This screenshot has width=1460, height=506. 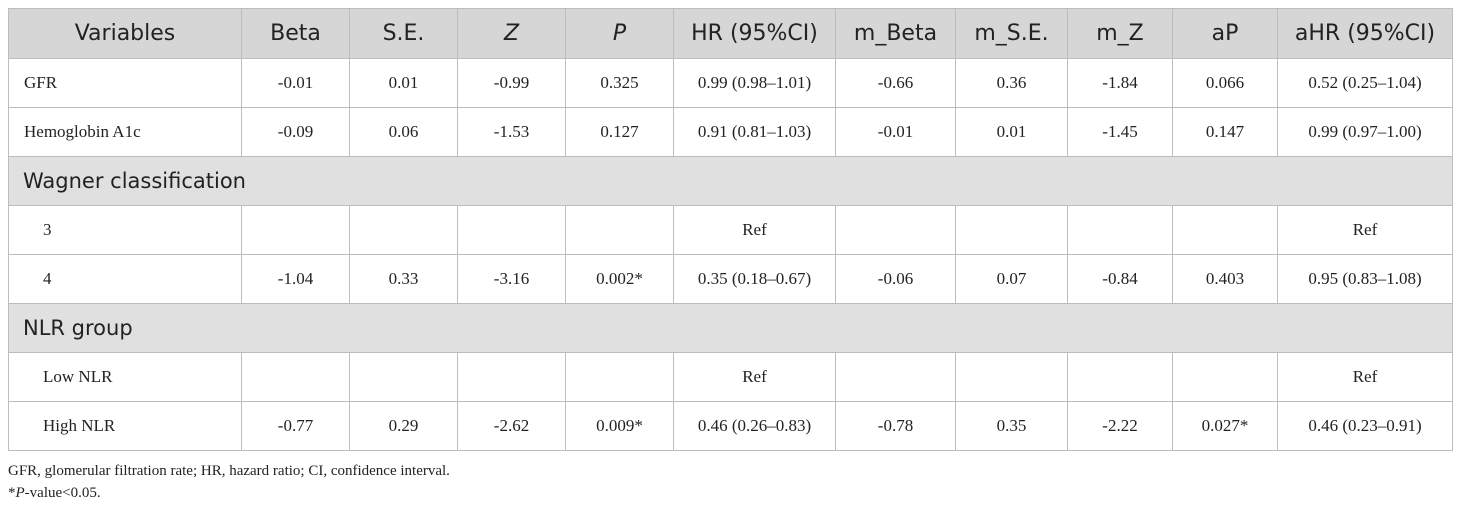 What do you see at coordinates (754, 33) in the screenshot?
I see `col-header-hr: HR (95%CI)` at bounding box center [754, 33].